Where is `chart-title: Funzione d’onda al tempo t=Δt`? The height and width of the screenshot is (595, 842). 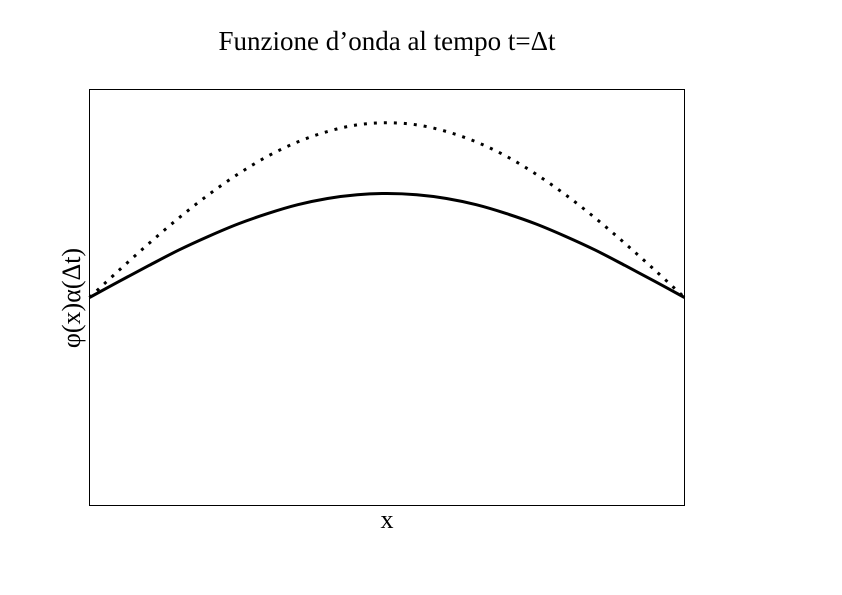
chart-title: Funzione d’onda al tempo t=Δt is located at coordinates (387, 41).